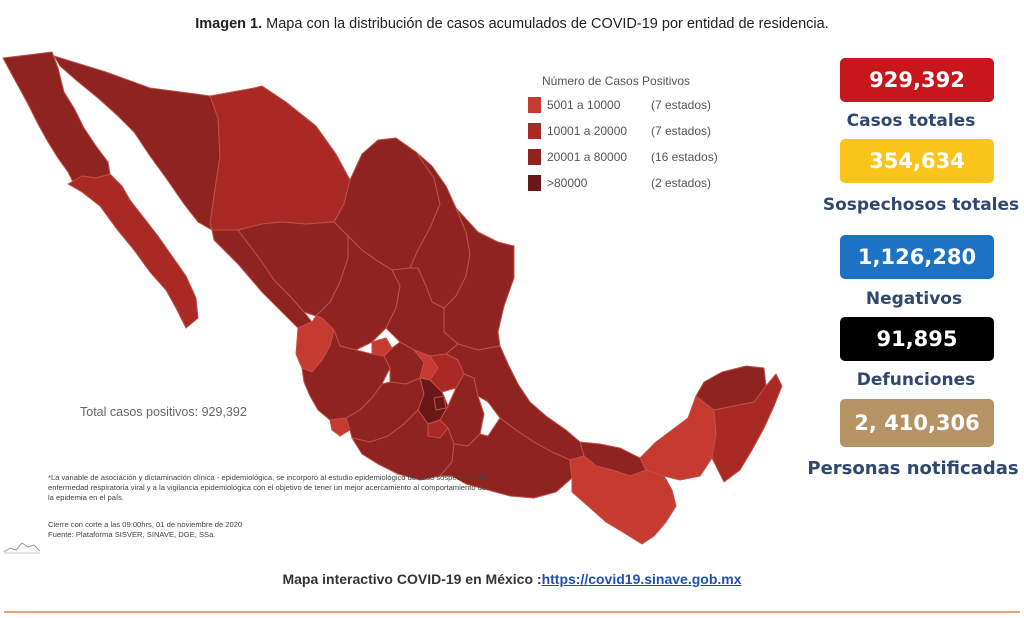 The image size is (1024, 618). I want to click on bottom-divider, so click(512, 612).